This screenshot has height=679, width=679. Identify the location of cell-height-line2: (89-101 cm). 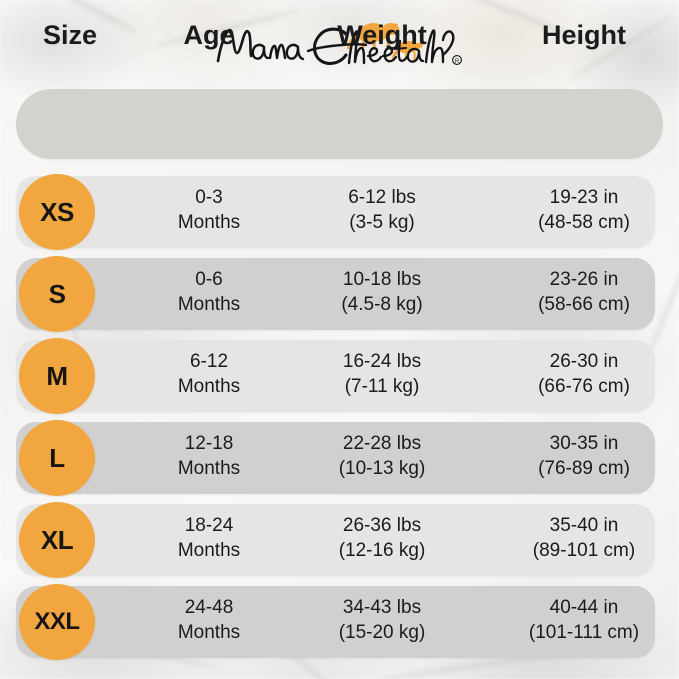
(584, 550).